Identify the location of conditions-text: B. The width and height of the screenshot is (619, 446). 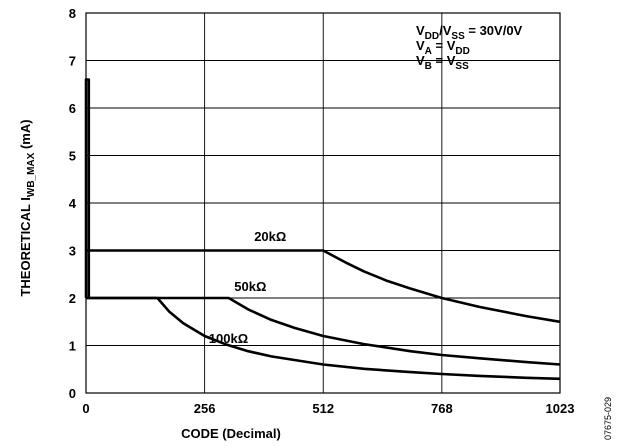
(428, 66).